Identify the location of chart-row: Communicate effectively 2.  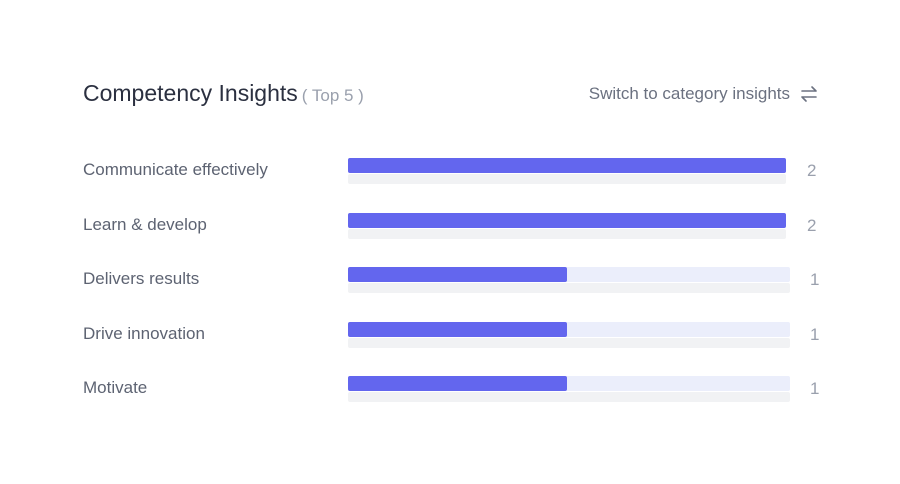
(450, 178).